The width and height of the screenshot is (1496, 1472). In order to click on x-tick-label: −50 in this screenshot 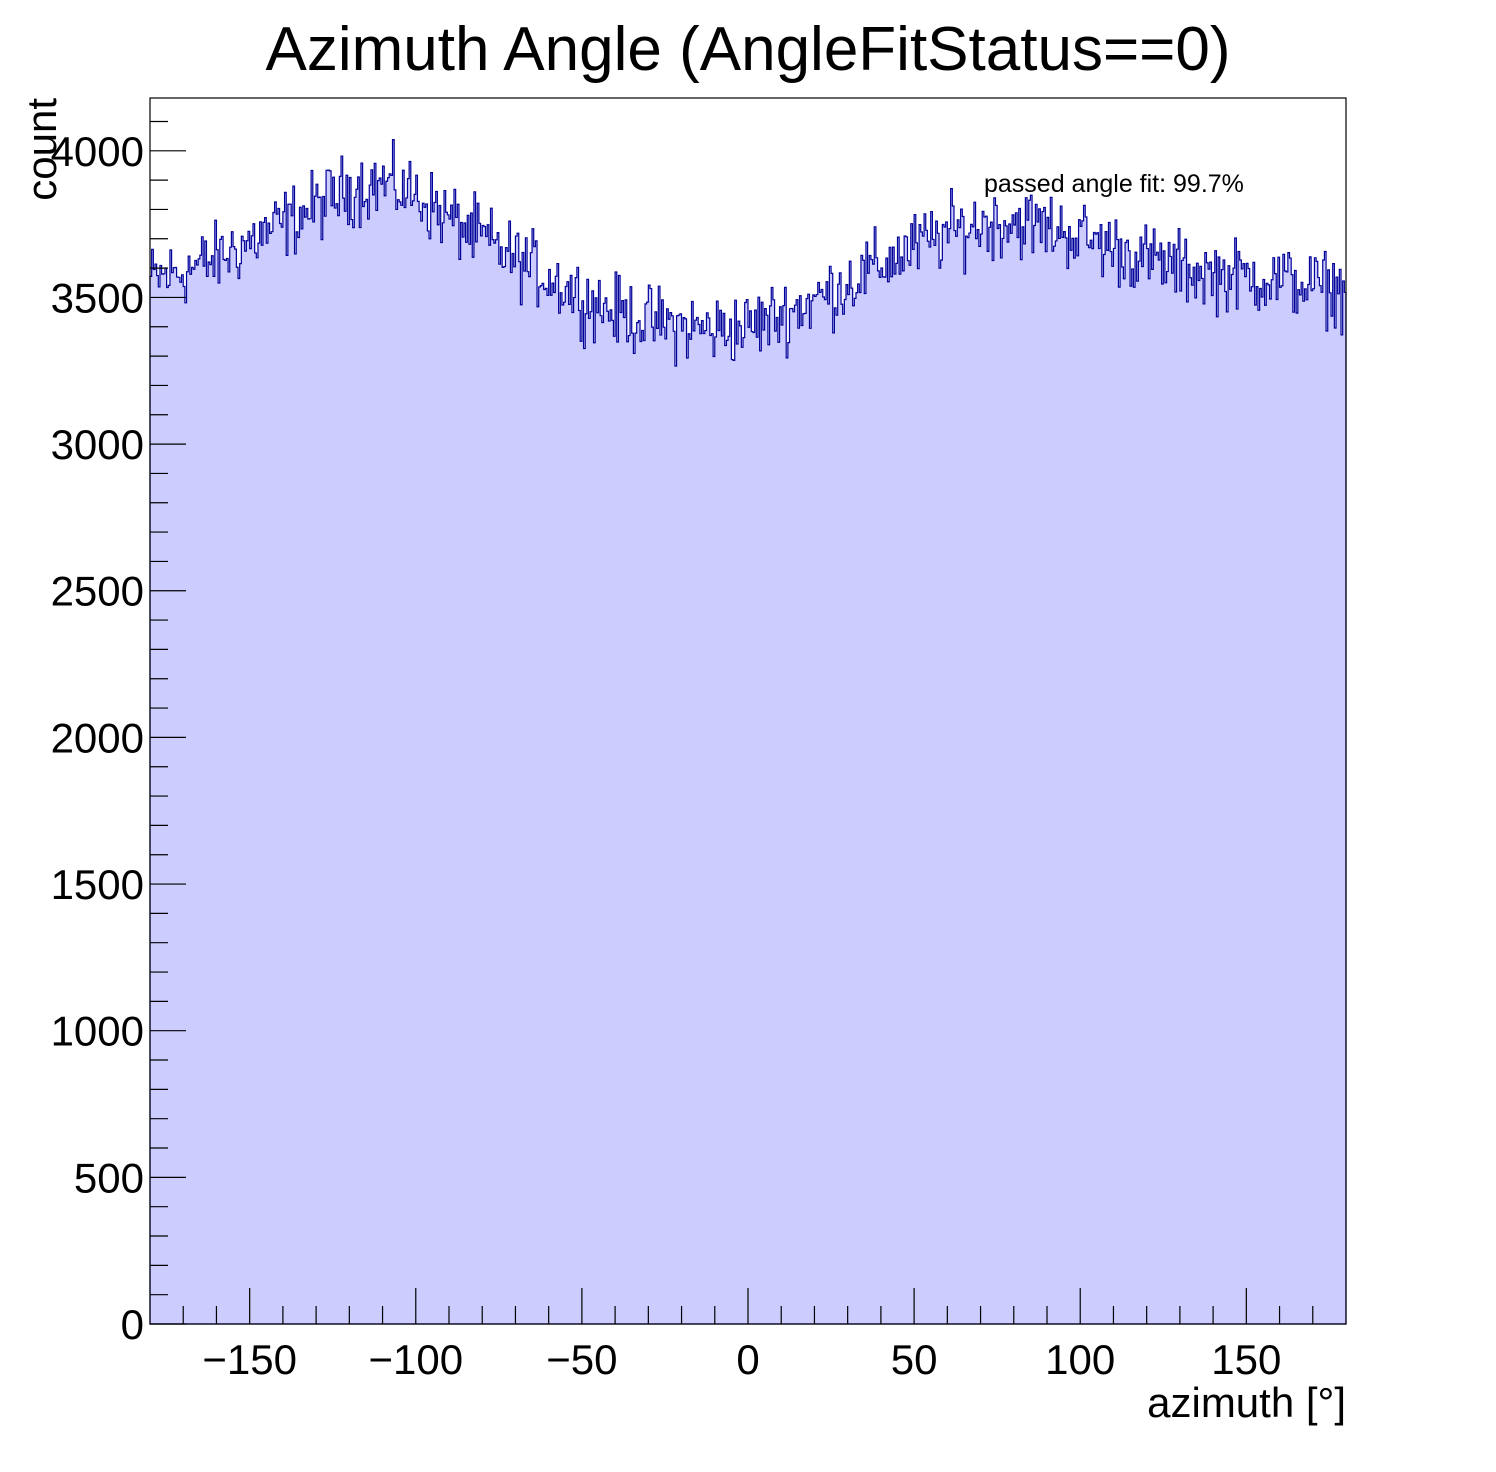, I will do `click(581, 1359)`.